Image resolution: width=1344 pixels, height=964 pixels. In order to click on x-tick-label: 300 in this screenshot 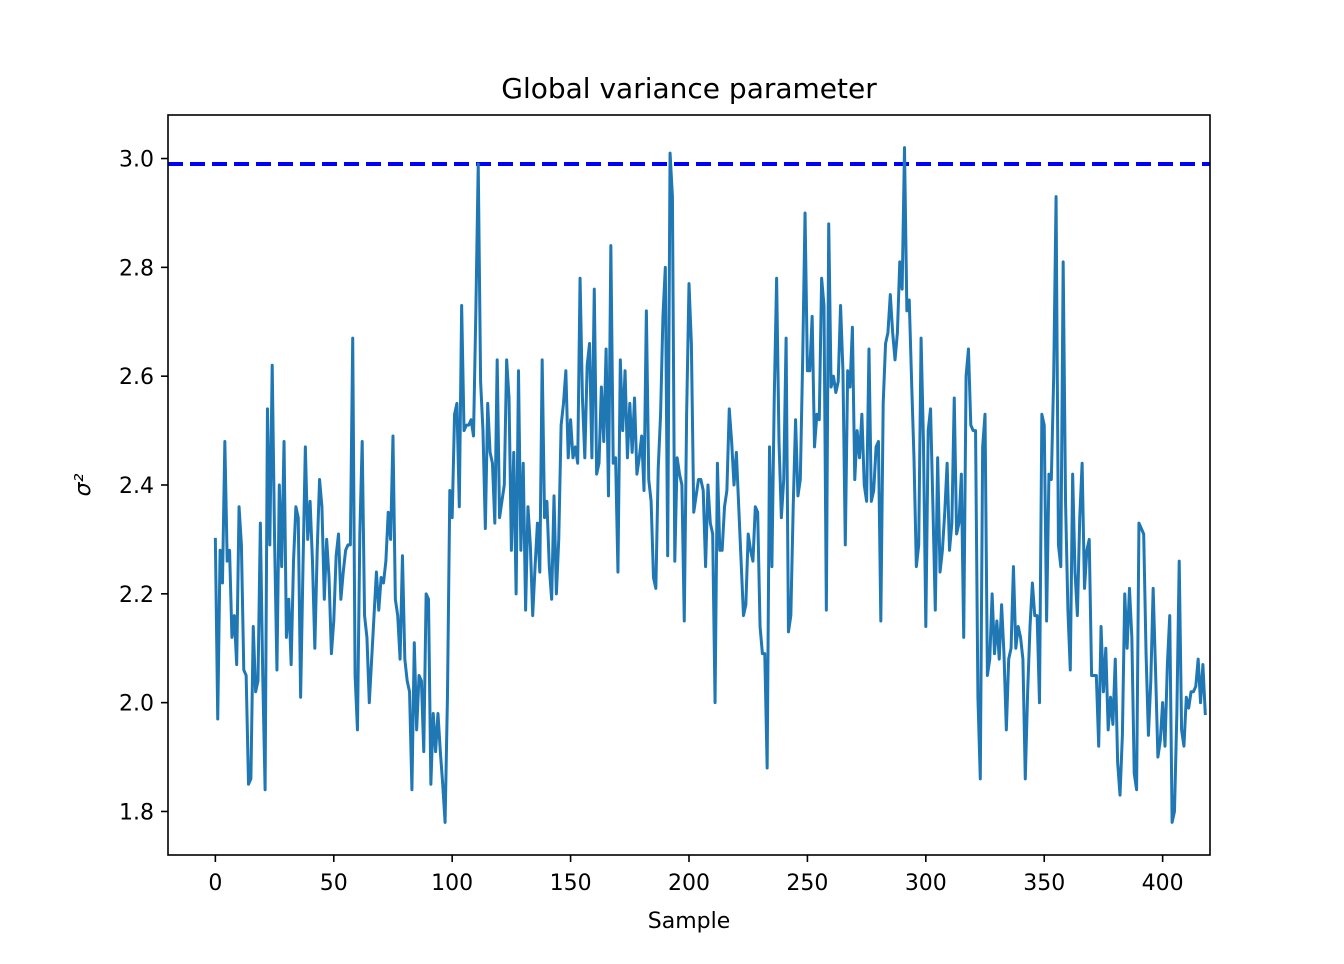, I will do `click(926, 883)`.